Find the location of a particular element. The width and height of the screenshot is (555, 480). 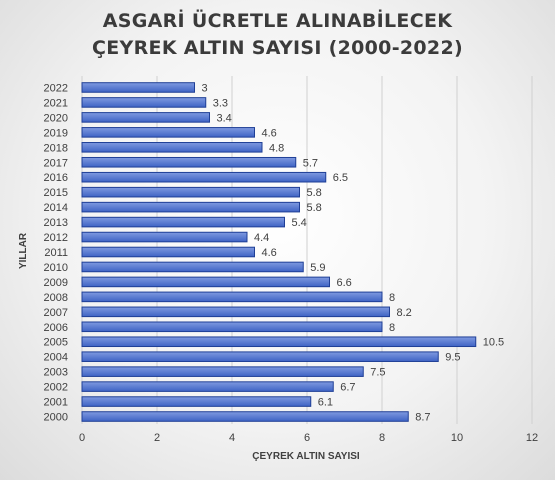

data-label-2005: 10.5 is located at coordinates (493, 343).